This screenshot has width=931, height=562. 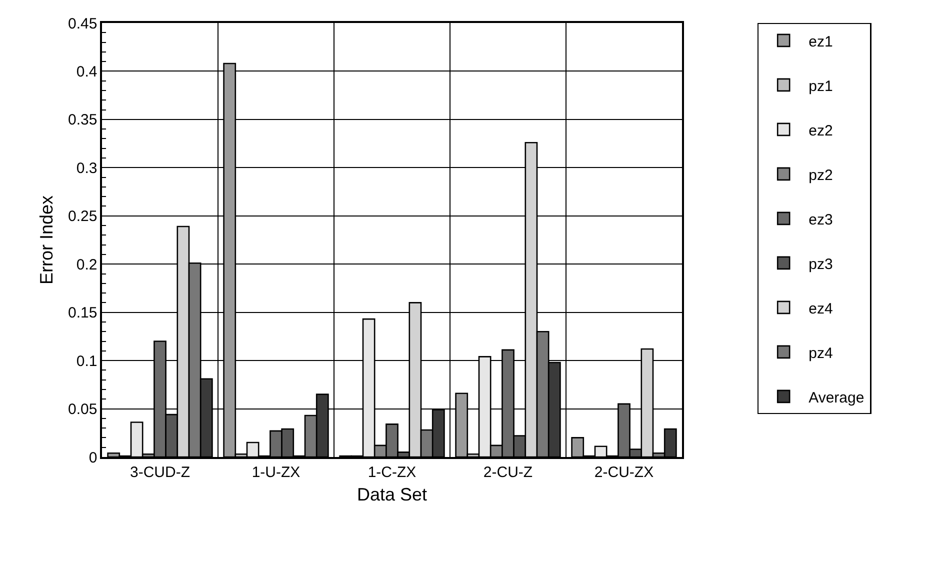 What do you see at coordinates (83, 217) in the screenshot?
I see `y-tick-label: 0.25` at bounding box center [83, 217].